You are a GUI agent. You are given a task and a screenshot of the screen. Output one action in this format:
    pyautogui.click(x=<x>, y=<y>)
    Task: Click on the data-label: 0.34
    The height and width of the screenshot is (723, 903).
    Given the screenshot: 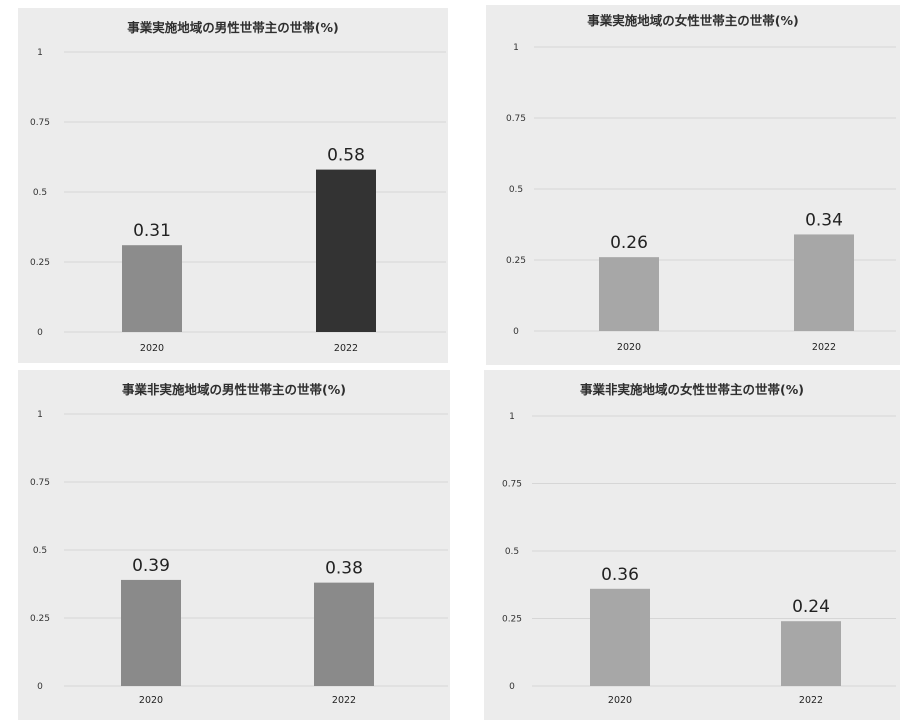 What is the action you would take?
    pyautogui.click(x=824, y=220)
    